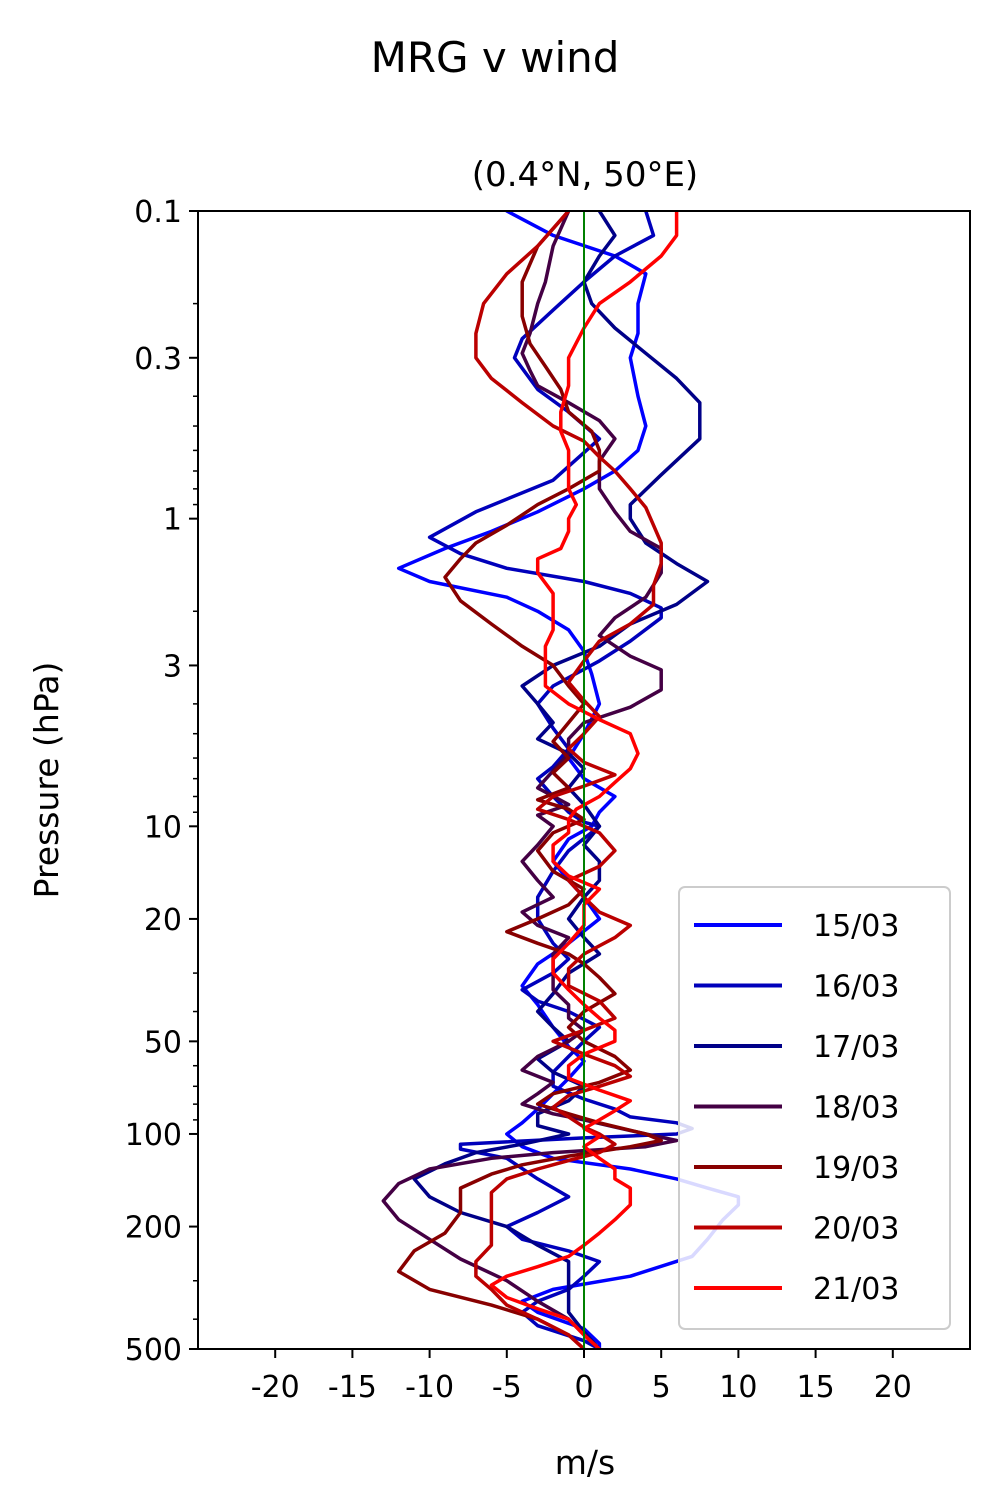  Describe the element at coordinates (507, 1387) in the screenshot. I see `x-tick-label: -5` at that location.